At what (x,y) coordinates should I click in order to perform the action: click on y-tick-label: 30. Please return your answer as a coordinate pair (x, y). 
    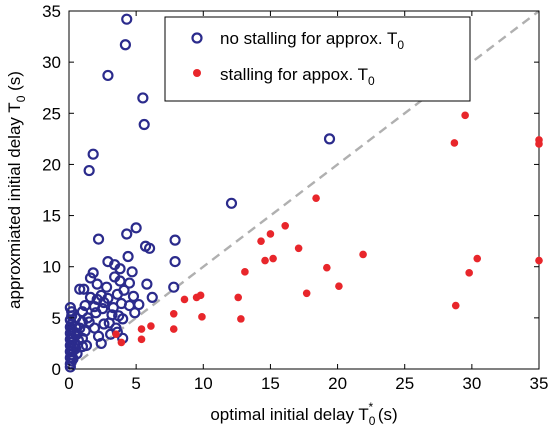
    Looking at the image, I should click on (51, 62).